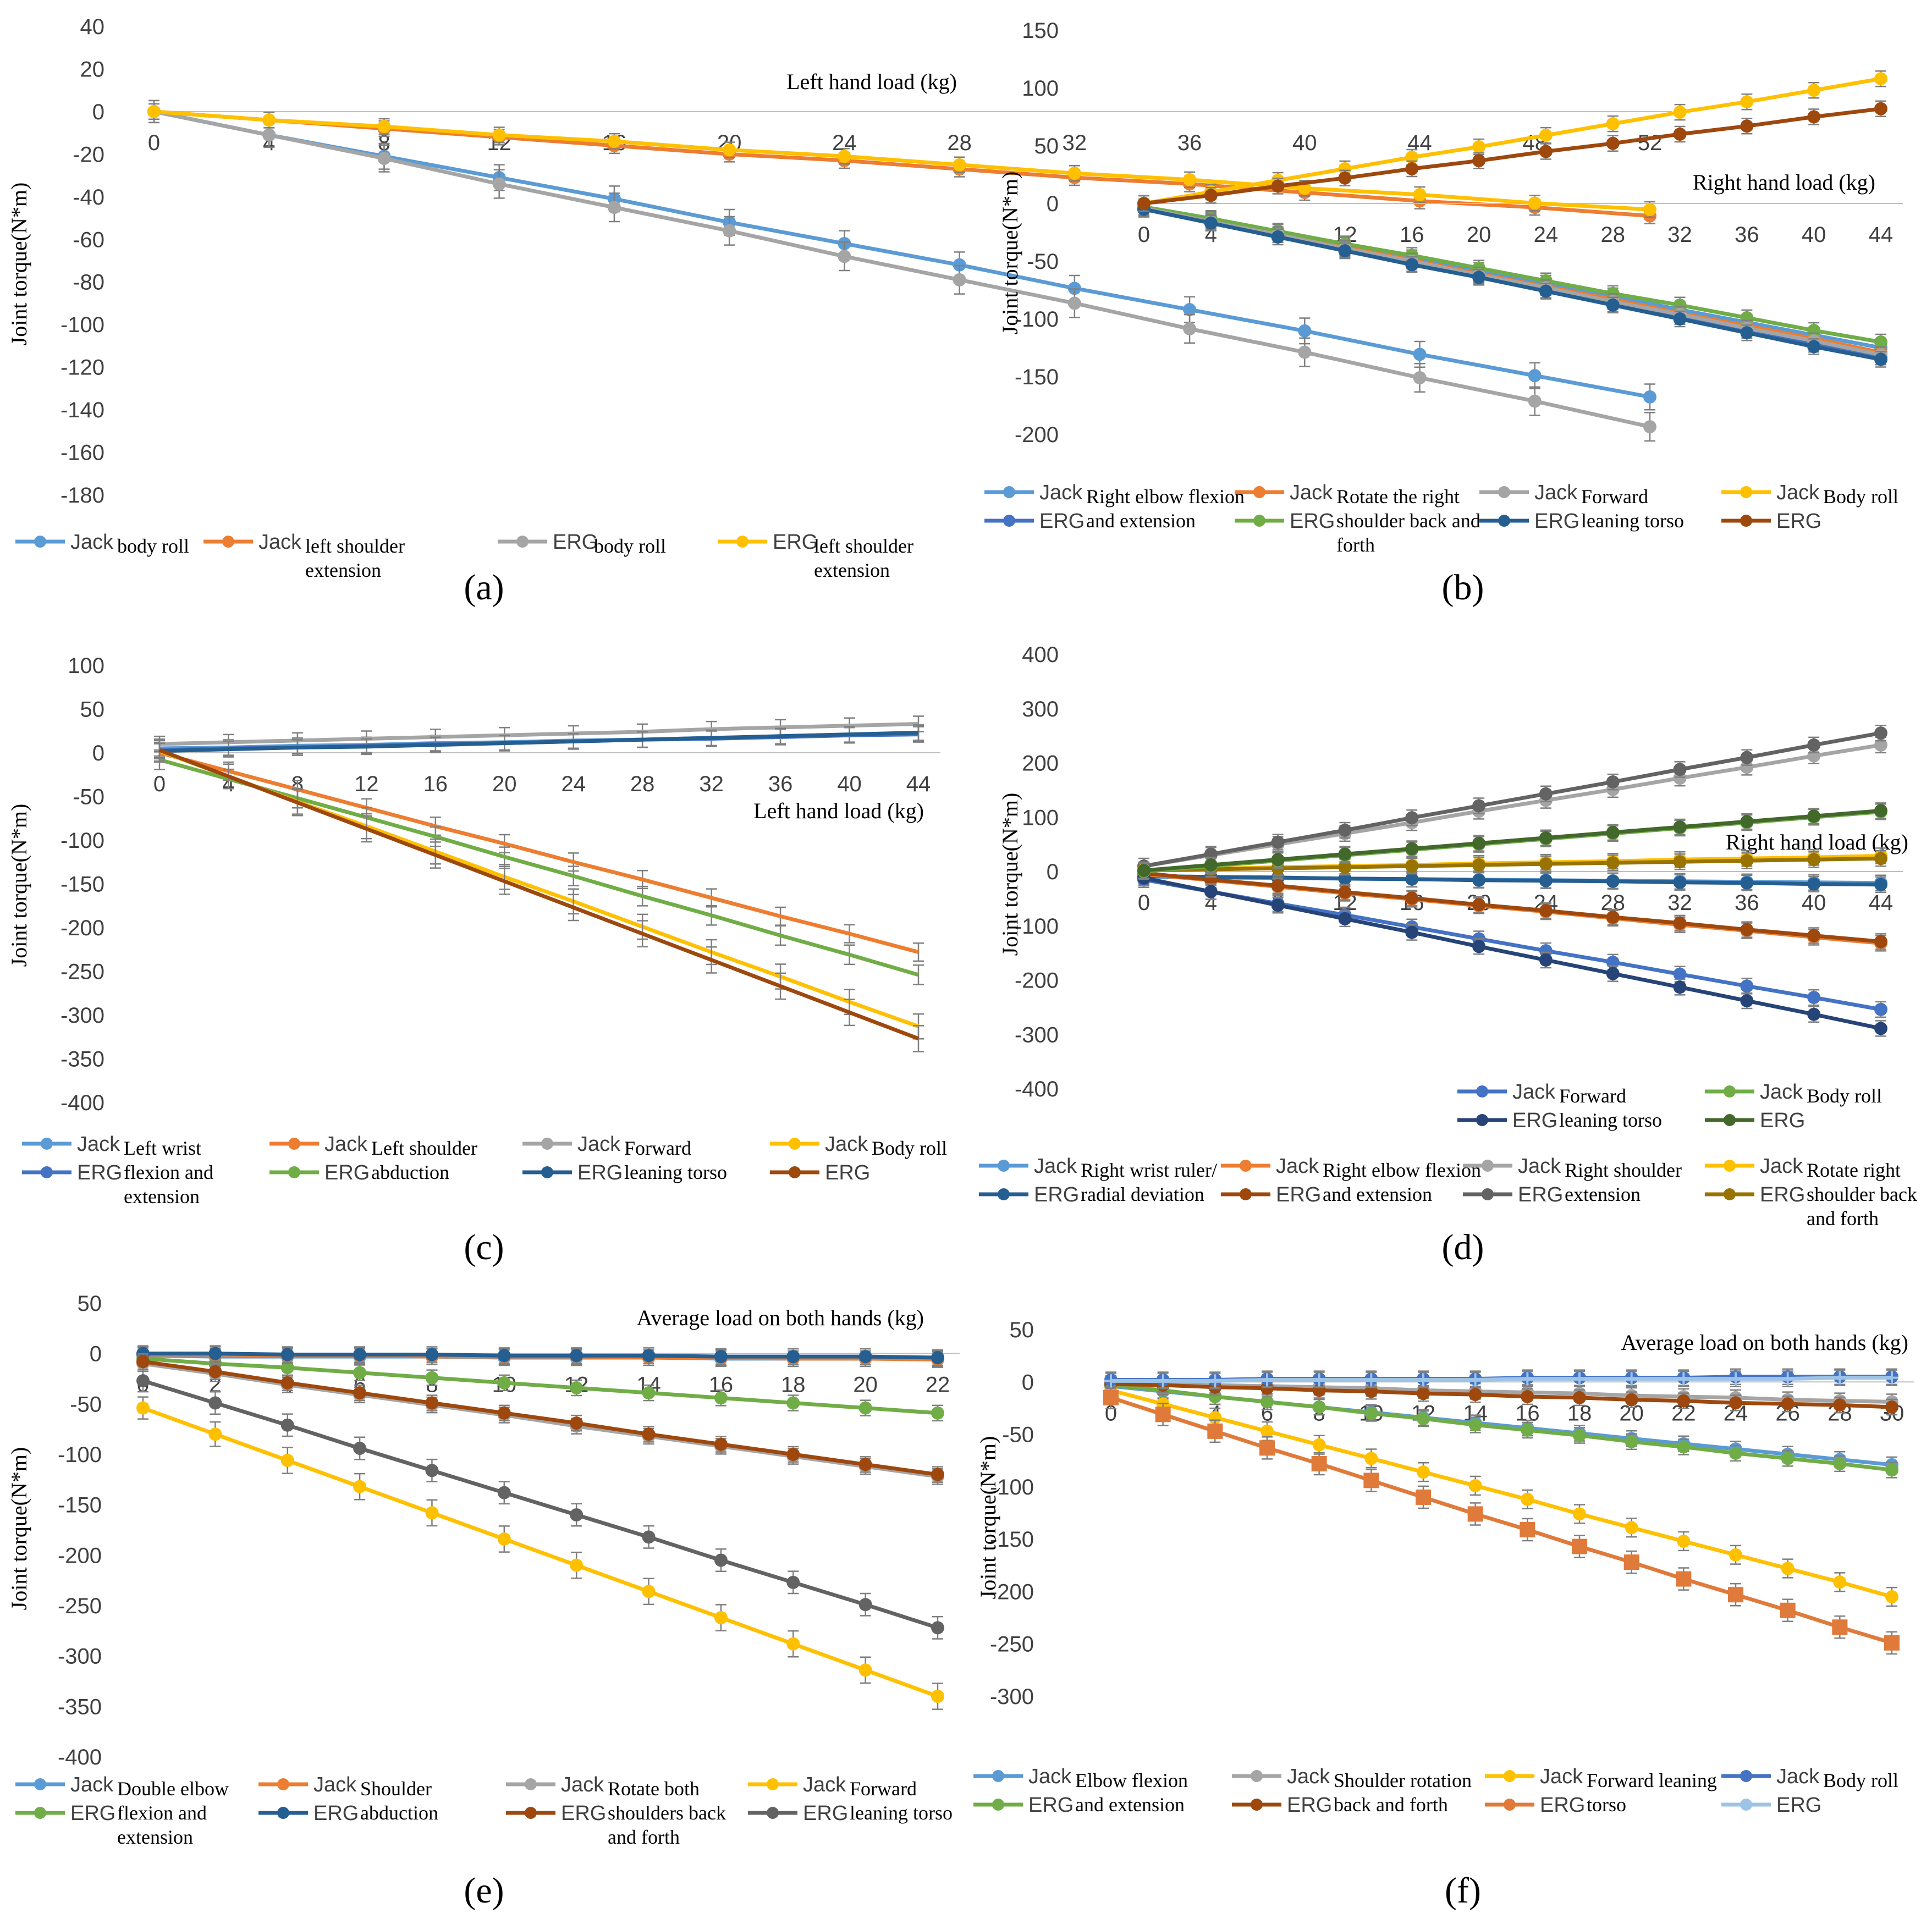 The width and height of the screenshot is (1932, 1919). What do you see at coordinates (92, 27) in the screenshot?
I see `y-tick-label: 40` at bounding box center [92, 27].